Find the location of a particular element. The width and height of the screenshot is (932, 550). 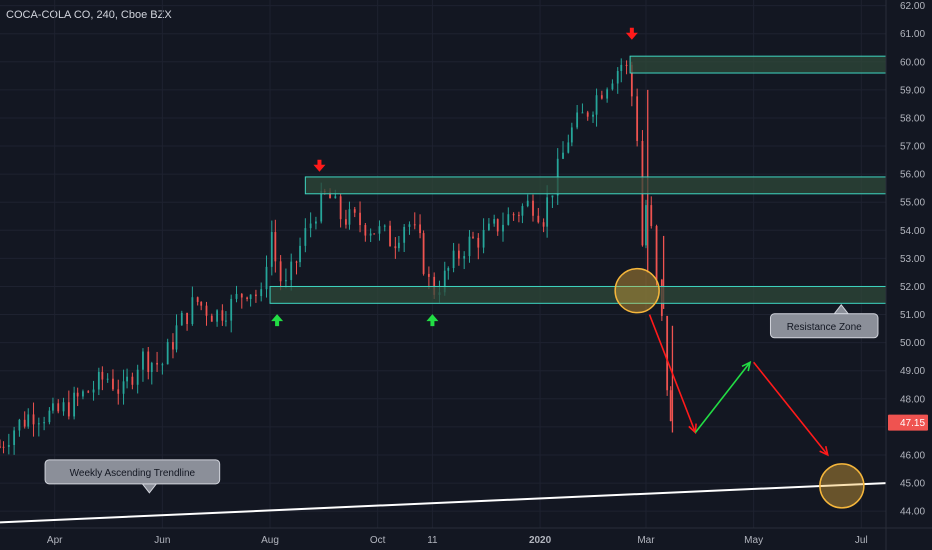

resistance-zone-callout: Resistance Zone is located at coordinates (824, 321).